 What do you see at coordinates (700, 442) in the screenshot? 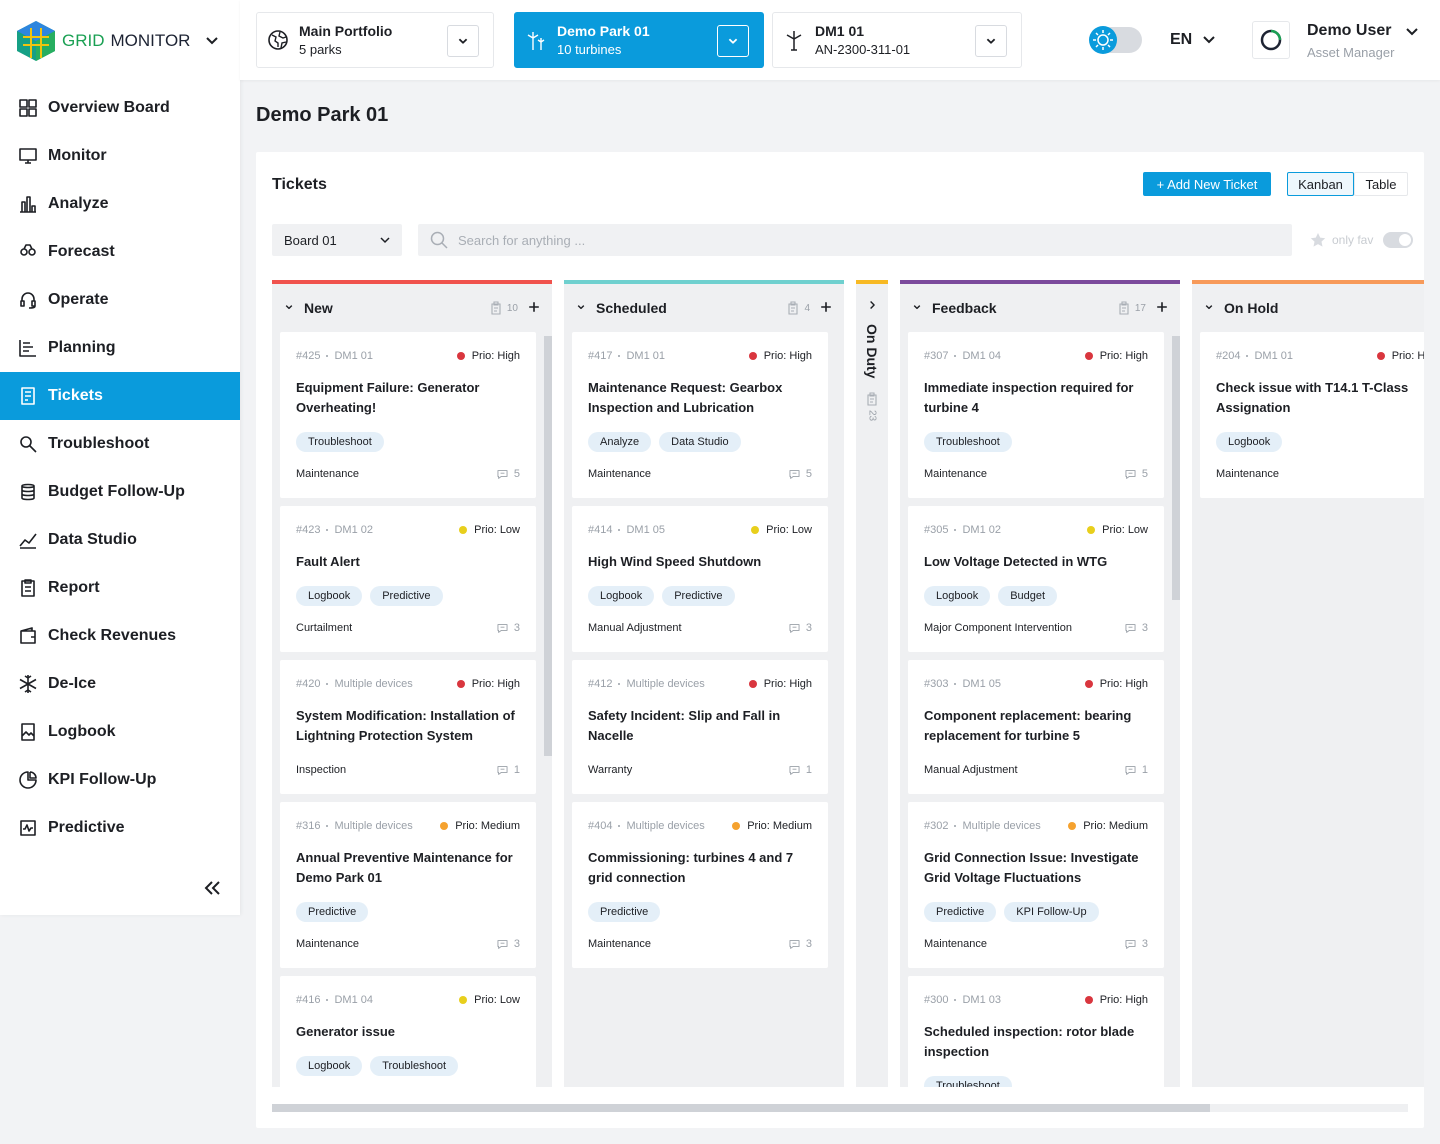
I see `tag: Data Studio` at bounding box center [700, 442].